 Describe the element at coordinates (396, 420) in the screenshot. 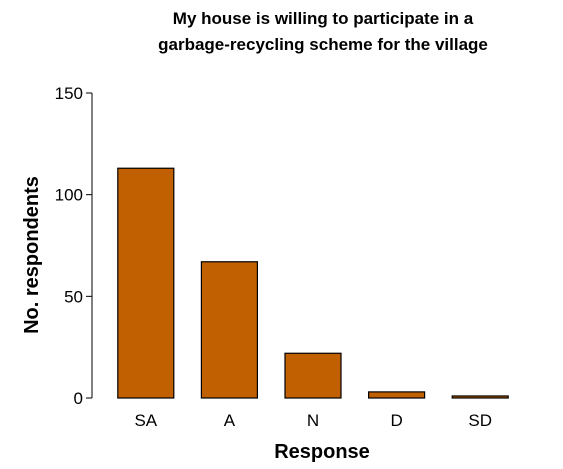

I see `x-tick-label: D` at that location.